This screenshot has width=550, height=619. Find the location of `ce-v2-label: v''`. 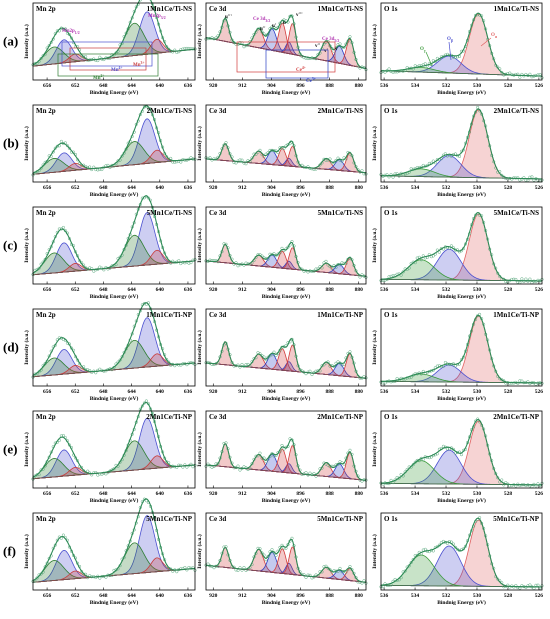

ce-v2-label: v'' is located at coordinates (318, 46).